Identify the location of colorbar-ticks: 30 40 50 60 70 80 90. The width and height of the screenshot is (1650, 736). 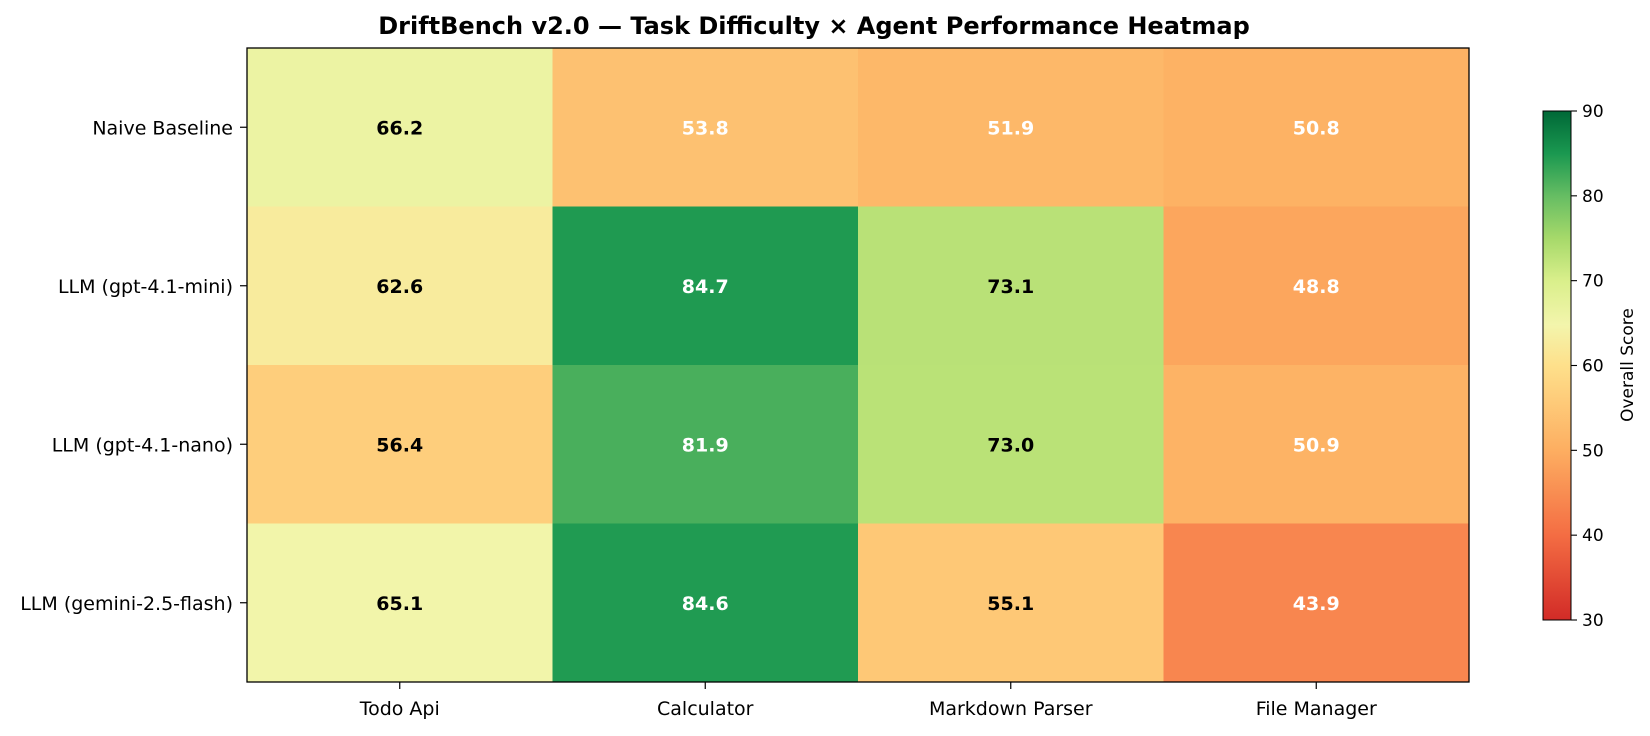
(1587, 366).